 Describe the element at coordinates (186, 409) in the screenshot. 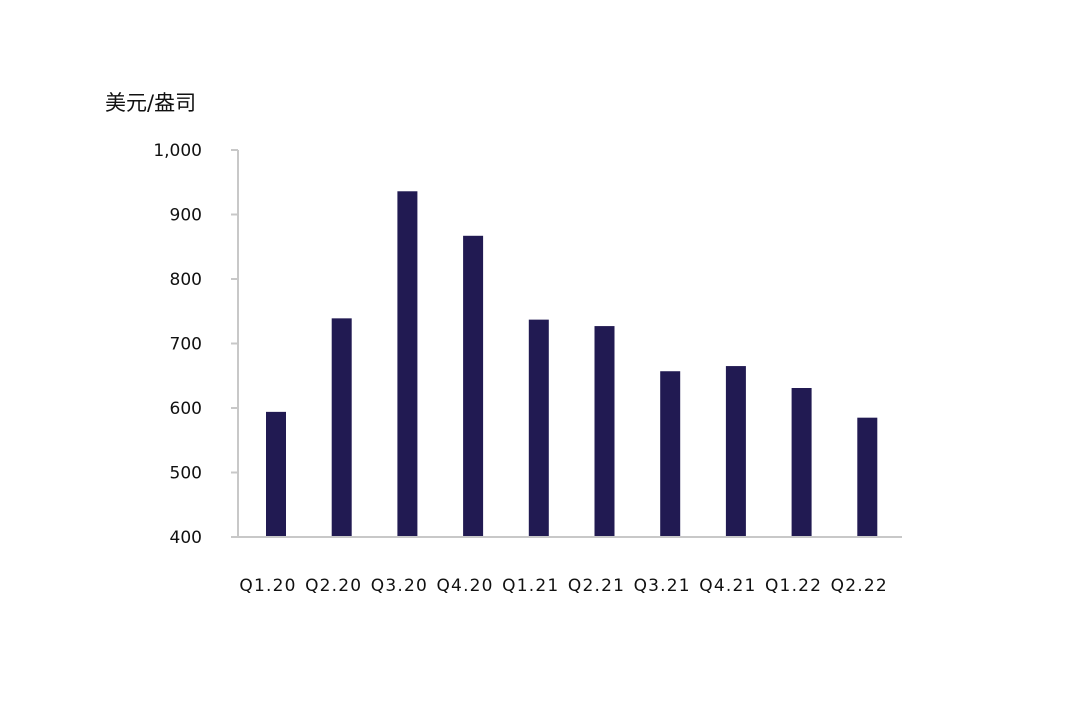

I see `y-tick-label: 600` at that location.